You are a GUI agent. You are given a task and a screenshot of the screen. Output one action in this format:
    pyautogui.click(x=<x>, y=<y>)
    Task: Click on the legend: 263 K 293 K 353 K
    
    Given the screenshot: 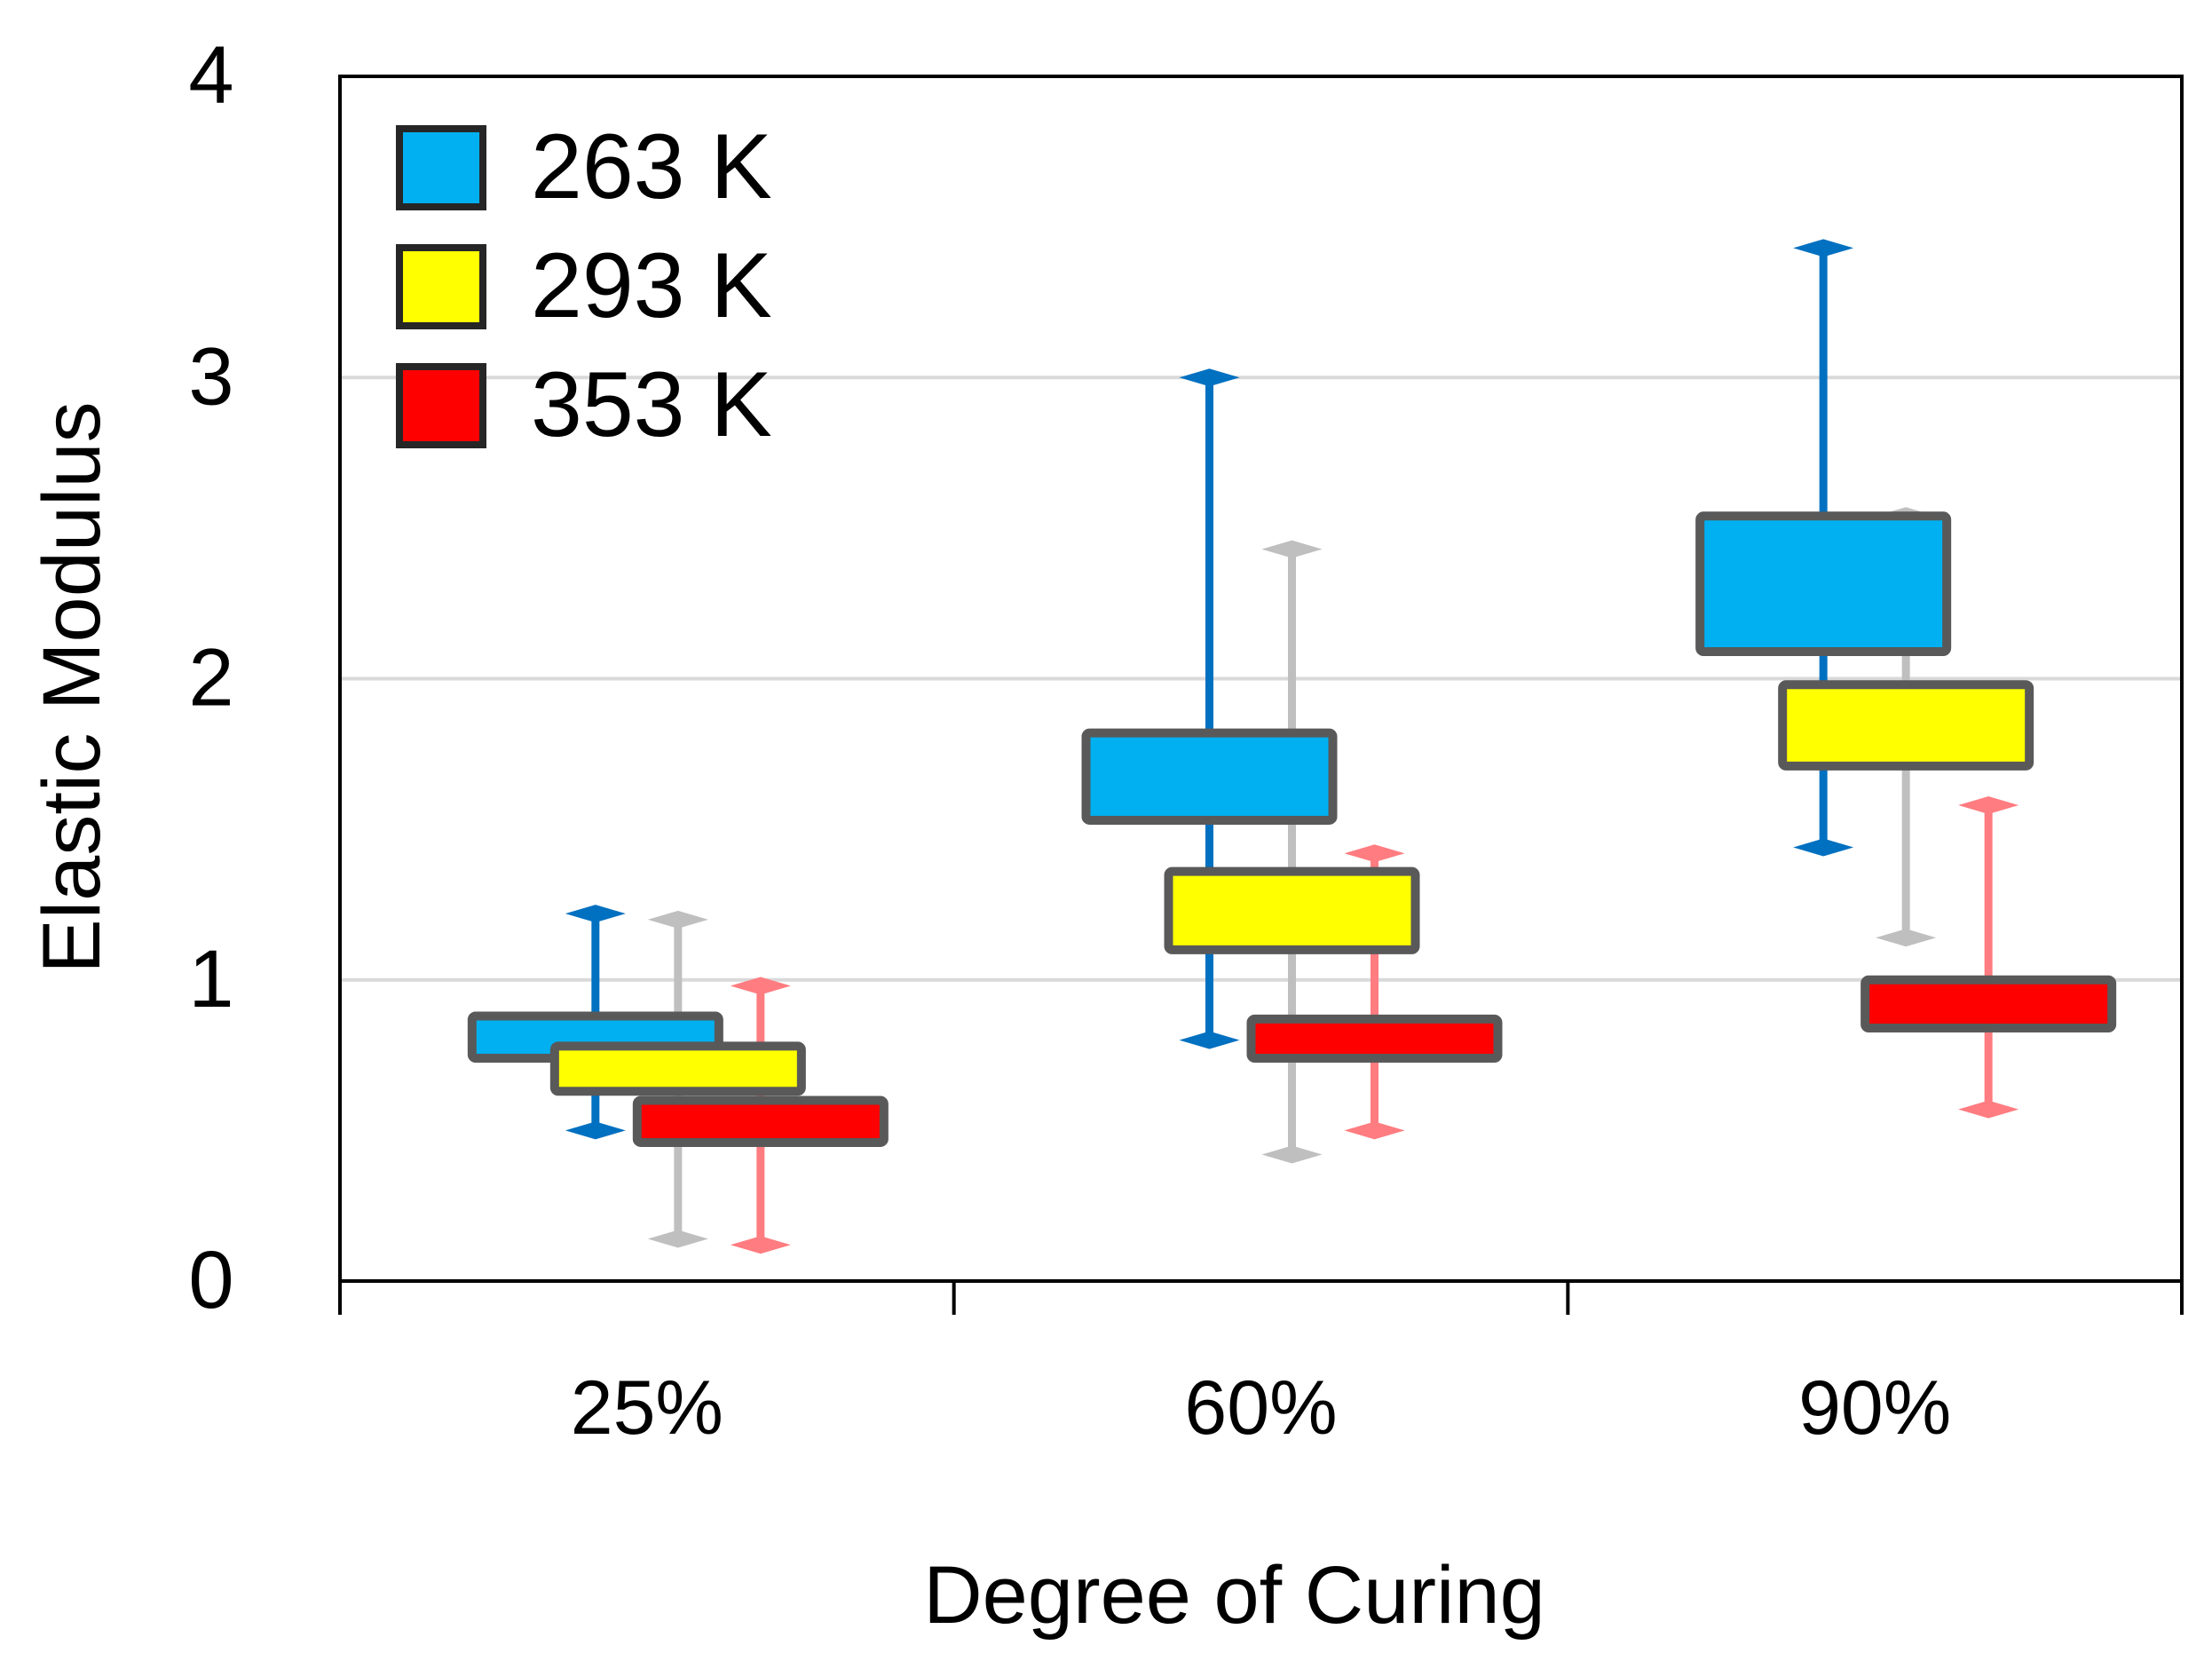 What is the action you would take?
    pyautogui.click(x=584, y=285)
    